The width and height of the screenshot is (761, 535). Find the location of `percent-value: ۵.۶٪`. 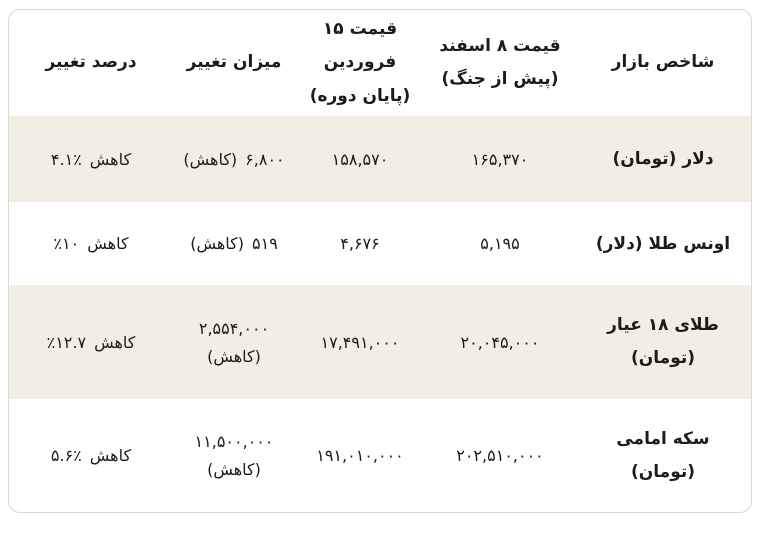

percent-value: ۵.۶٪ is located at coordinates (66, 456).